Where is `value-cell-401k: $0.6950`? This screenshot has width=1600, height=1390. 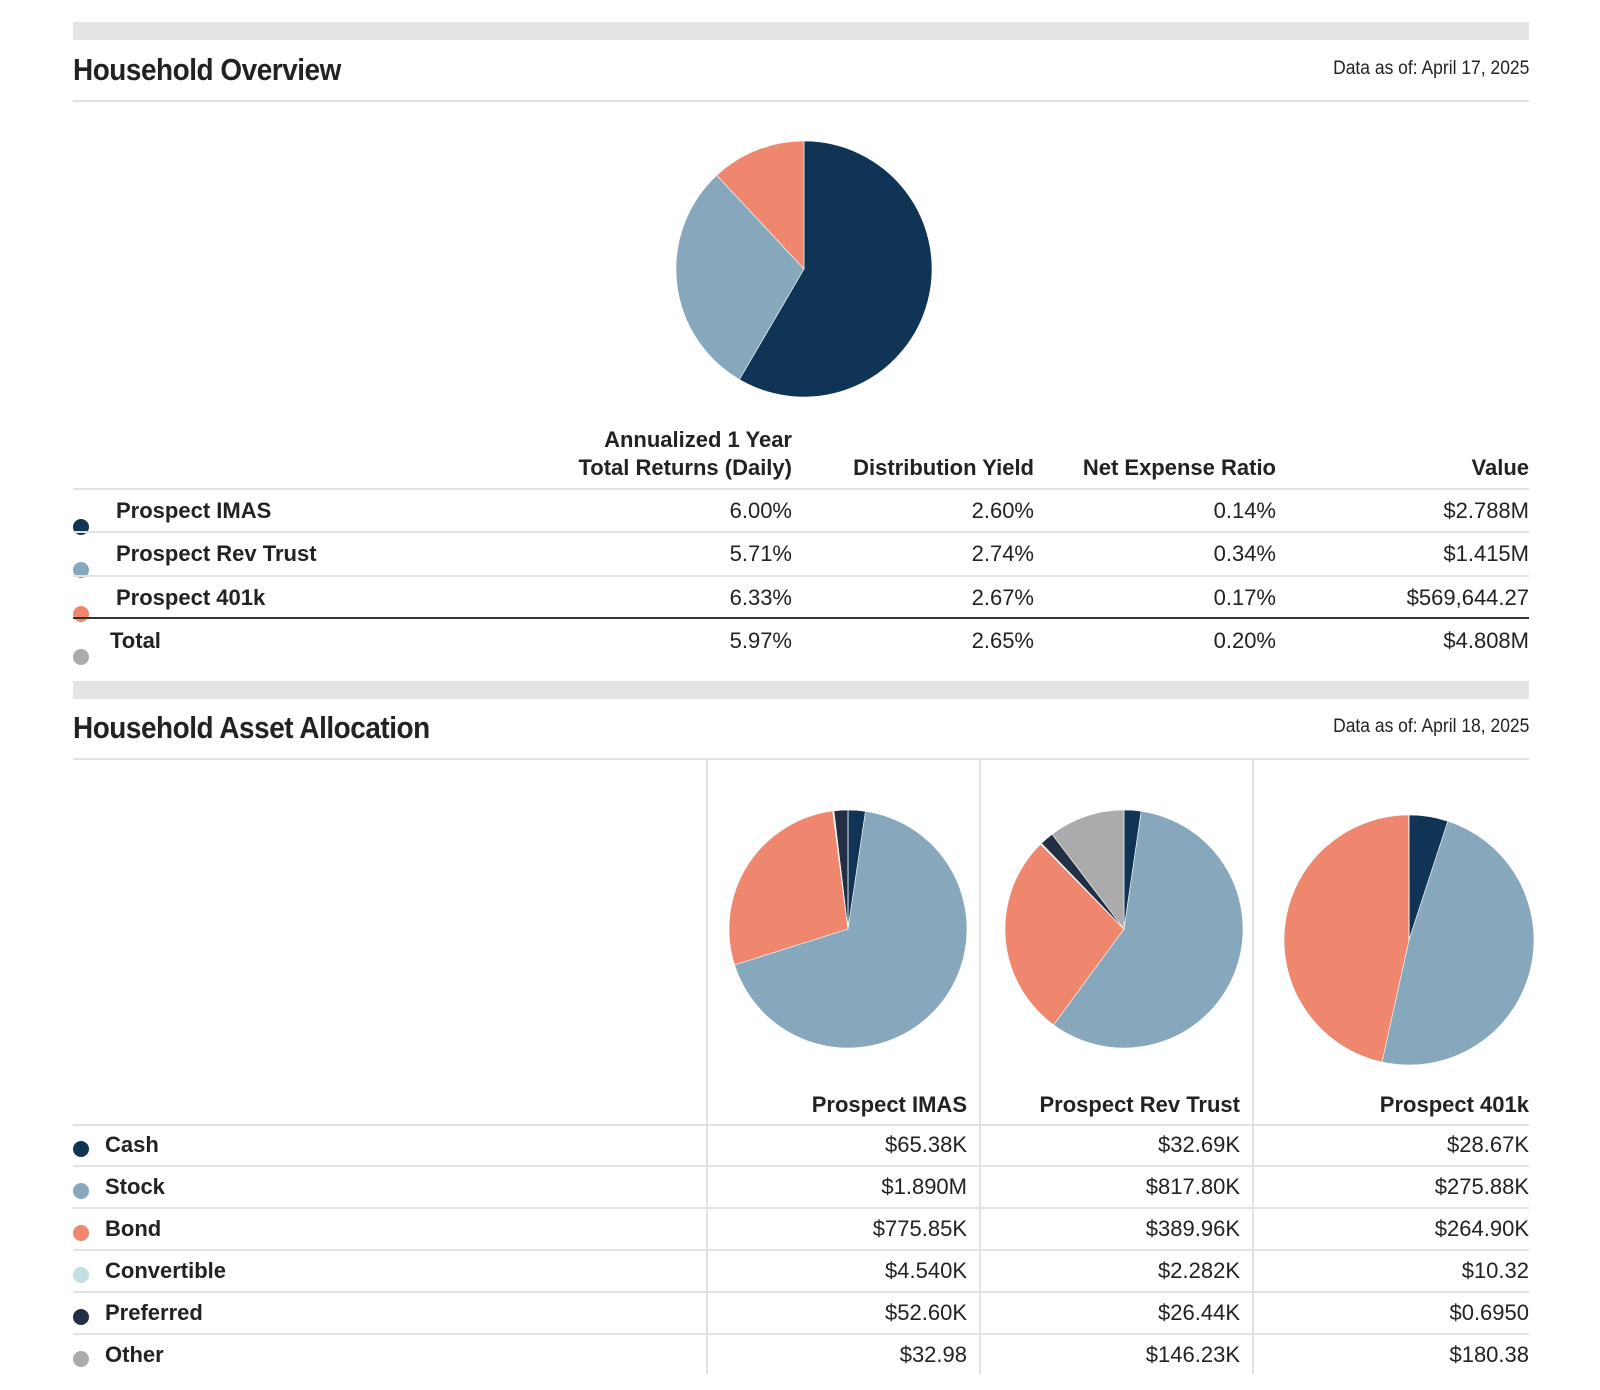
value-cell-401k: $0.6950 is located at coordinates (1489, 1312).